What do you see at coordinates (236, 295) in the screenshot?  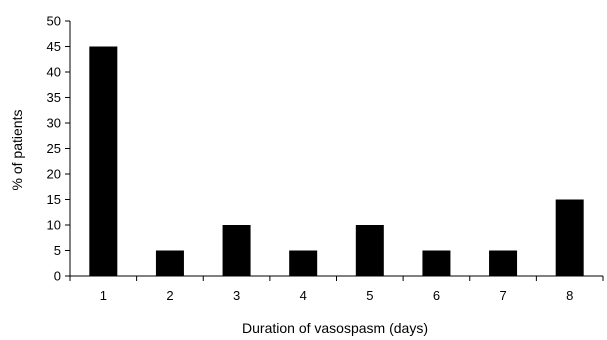 I see `x-tick-label: 3` at bounding box center [236, 295].